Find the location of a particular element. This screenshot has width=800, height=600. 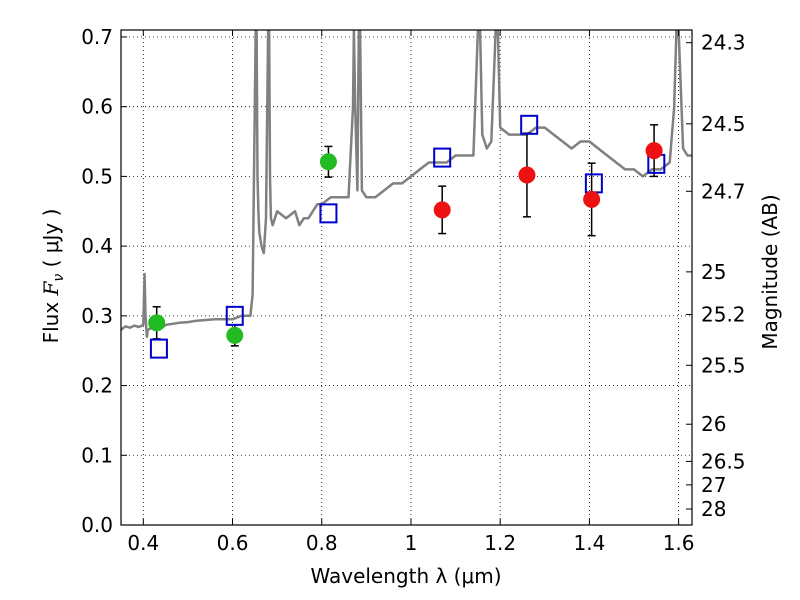

y-tick-label: 0.5 is located at coordinates (97, 176).